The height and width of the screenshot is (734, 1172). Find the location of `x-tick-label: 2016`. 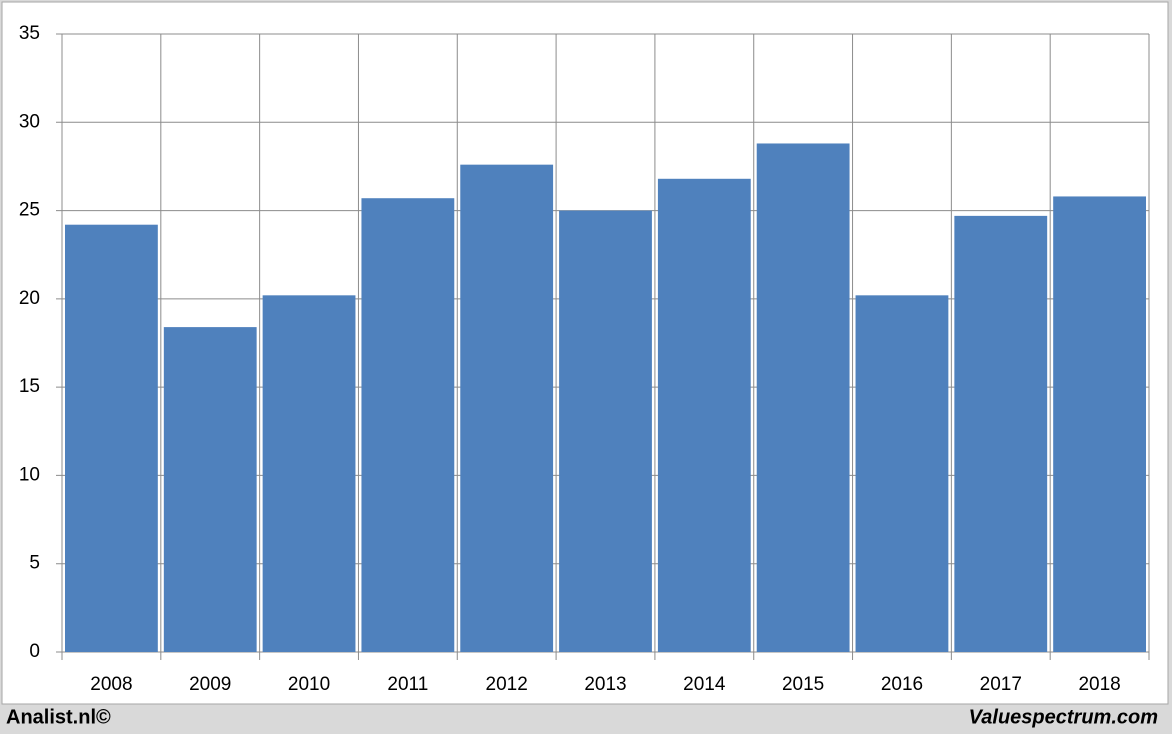

x-tick-label: 2016 is located at coordinates (902, 684).